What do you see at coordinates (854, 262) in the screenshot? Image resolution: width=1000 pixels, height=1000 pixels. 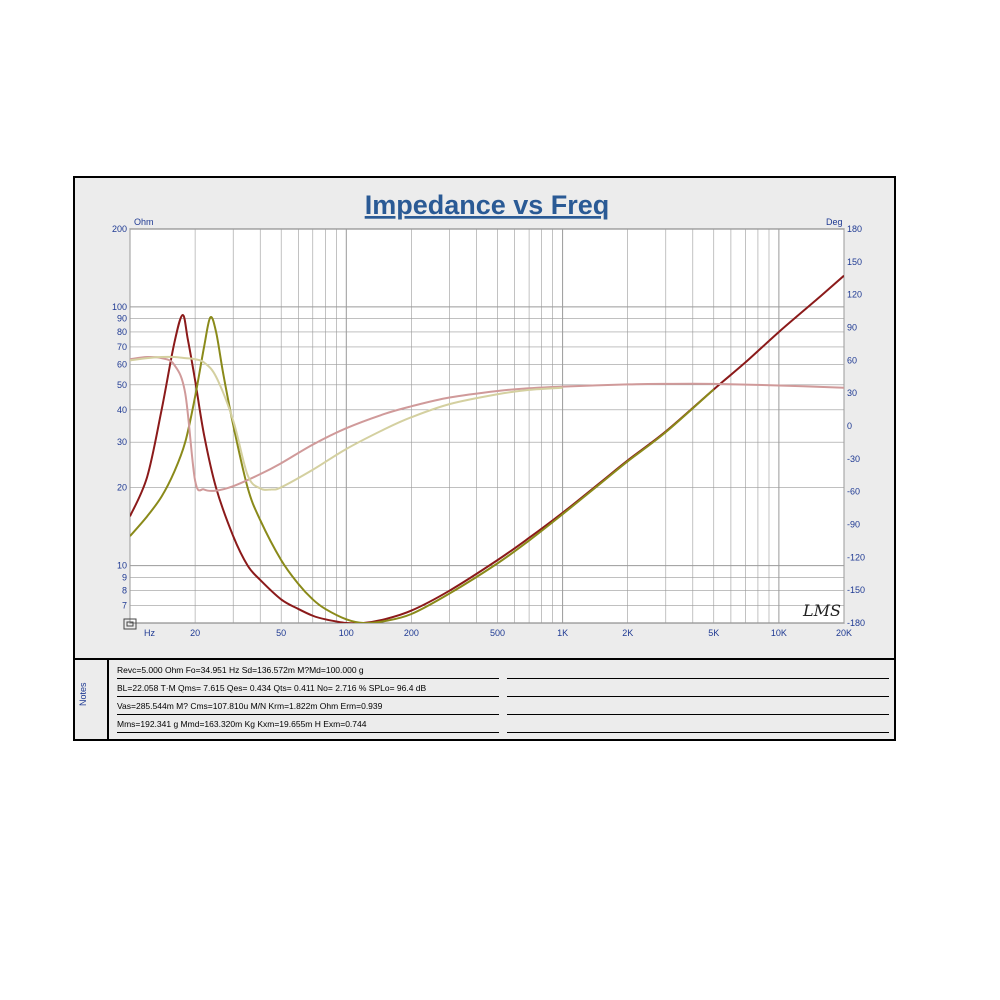 I see `y-right-tick-label: 150` at bounding box center [854, 262].